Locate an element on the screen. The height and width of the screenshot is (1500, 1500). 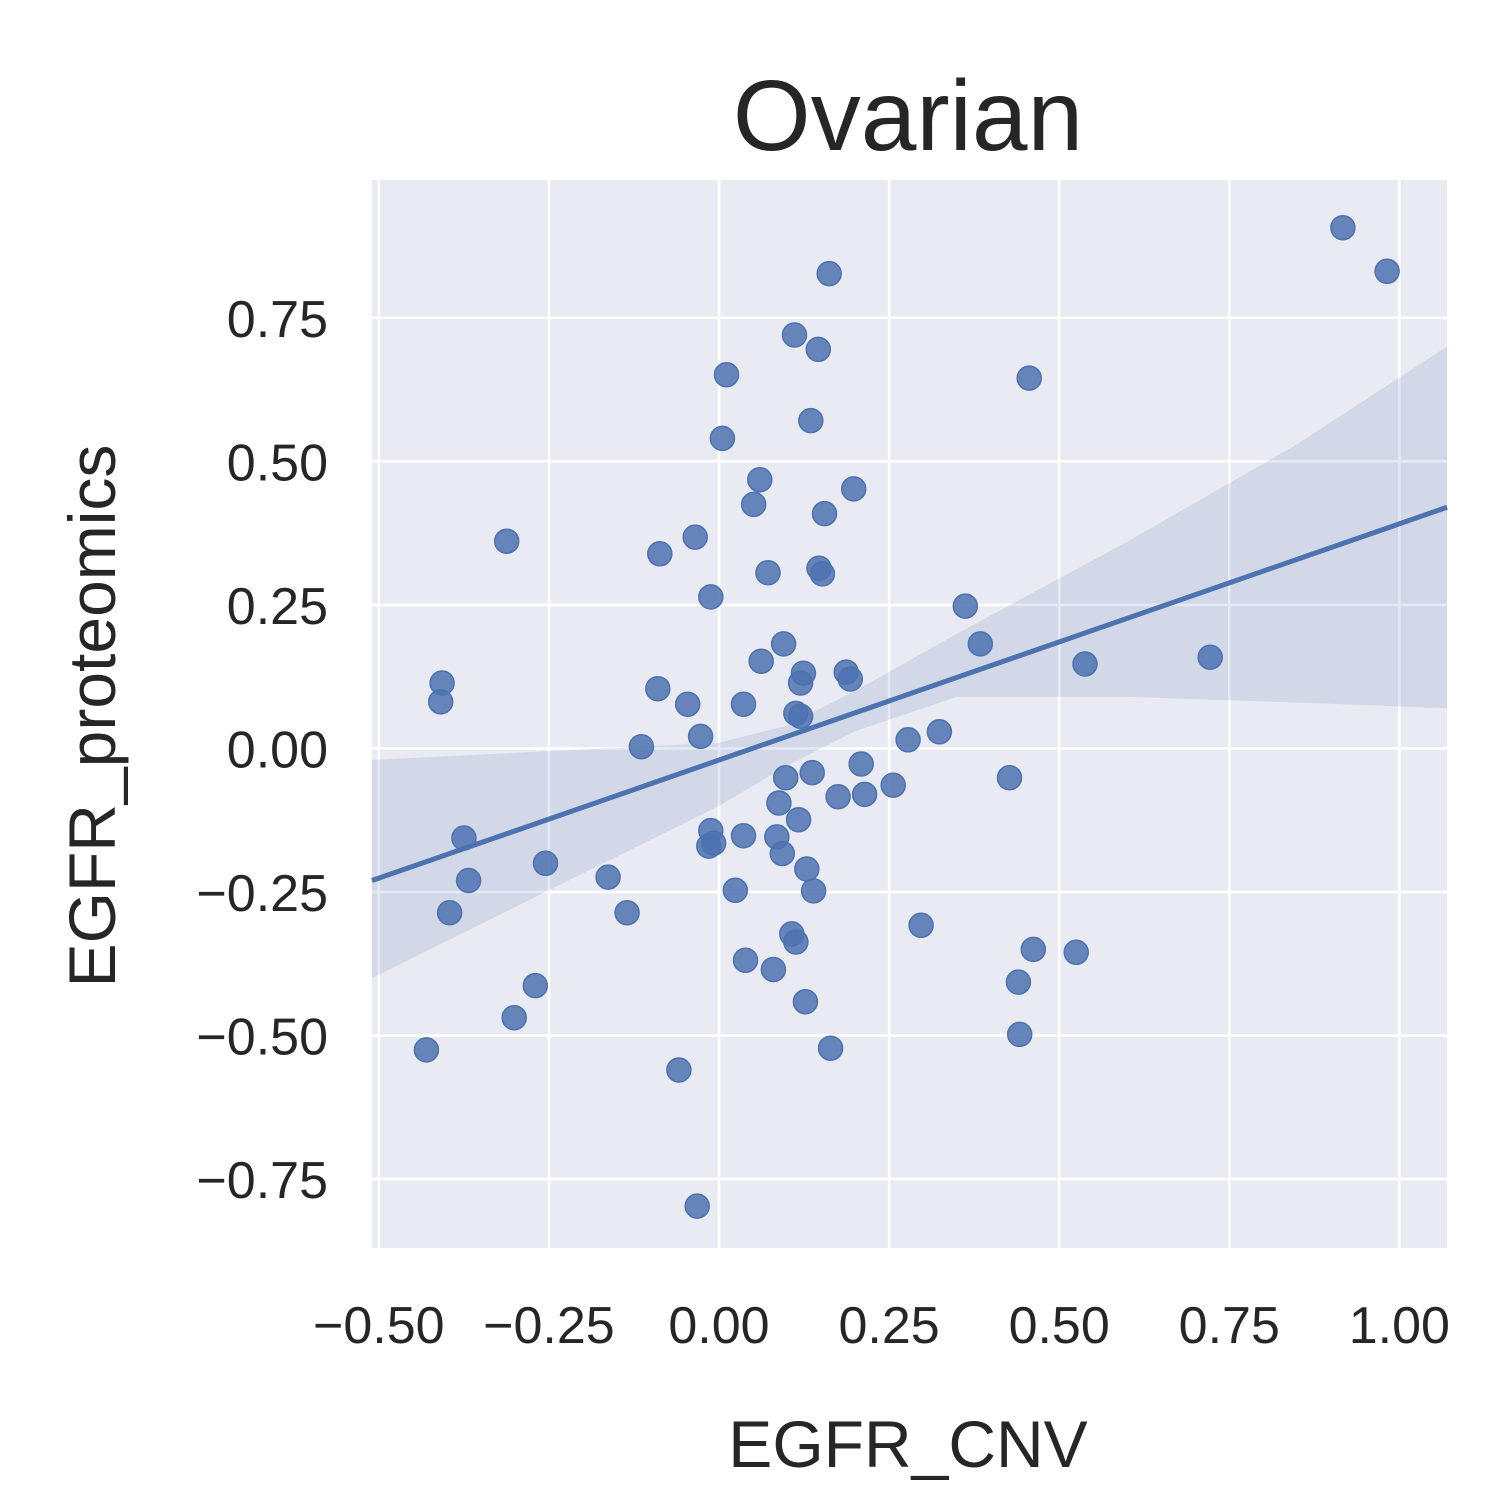
y-tick-label-3: 0.00 is located at coordinates (277, 750).